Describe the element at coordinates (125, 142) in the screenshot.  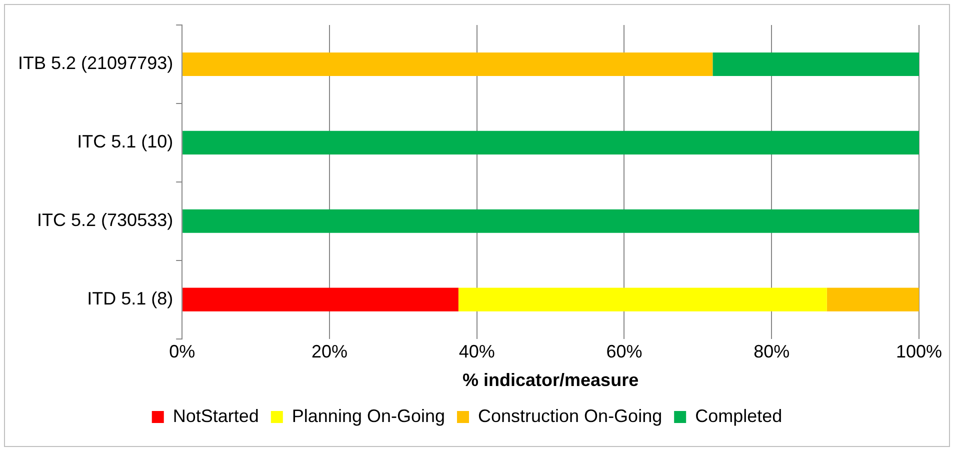
I see `y-tick-label: ITC 5.1 (10)` at that location.